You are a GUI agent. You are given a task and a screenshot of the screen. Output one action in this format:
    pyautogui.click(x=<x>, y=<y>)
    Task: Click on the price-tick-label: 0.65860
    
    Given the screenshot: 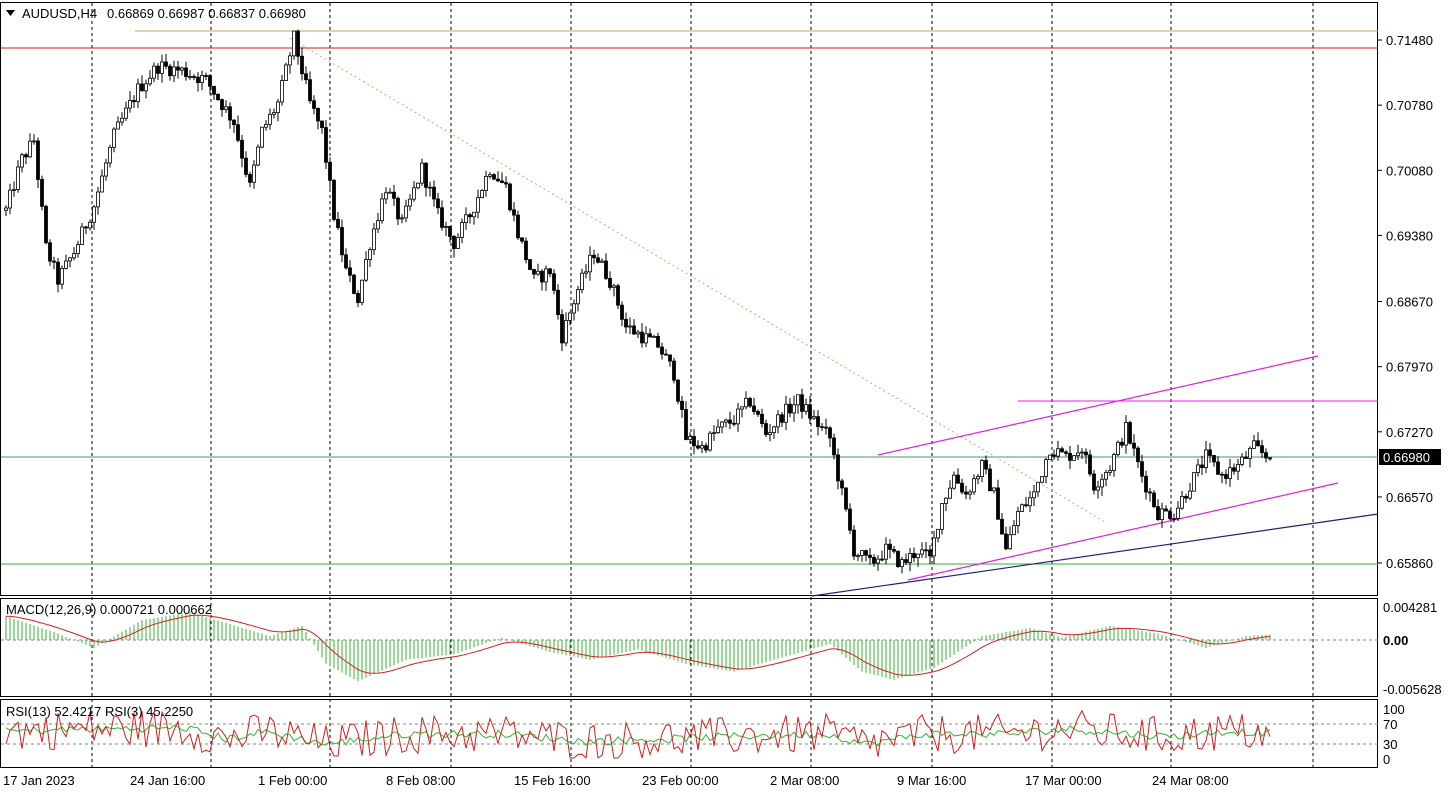 What is the action you would take?
    pyautogui.click(x=1409, y=563)
    